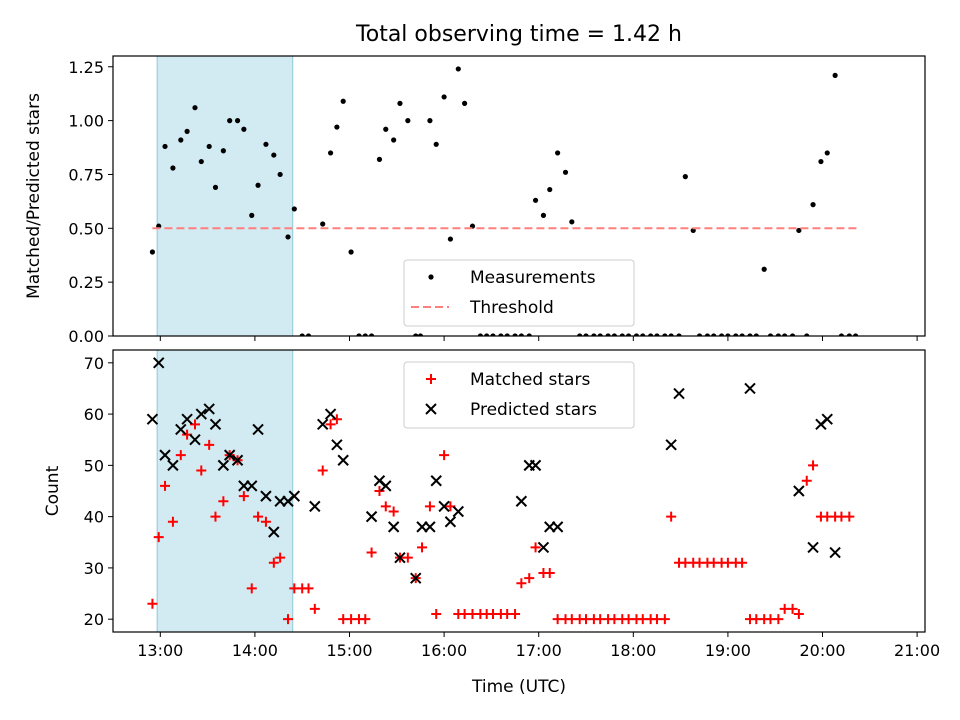 This screenshot has height=720, width=960. Describe the element at coordinates (533, 410) in the screenshot. I see `legend-label: Predicted stars` at that location.